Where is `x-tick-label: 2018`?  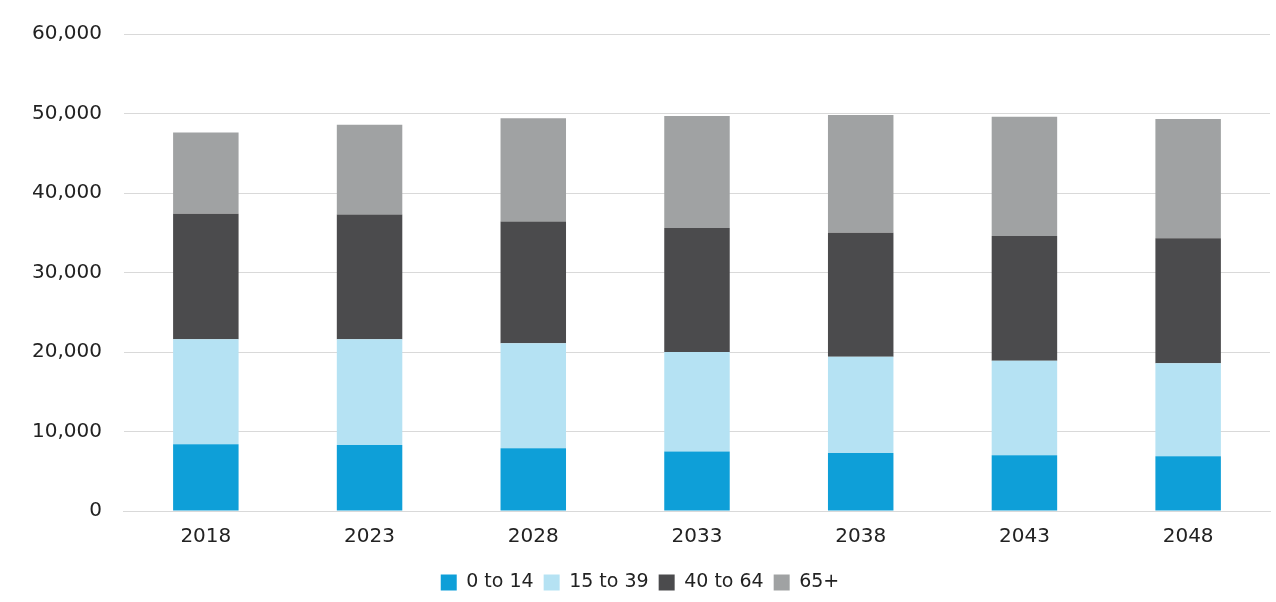
x-tick-label: 2018 is located at coordinates (206, 535).